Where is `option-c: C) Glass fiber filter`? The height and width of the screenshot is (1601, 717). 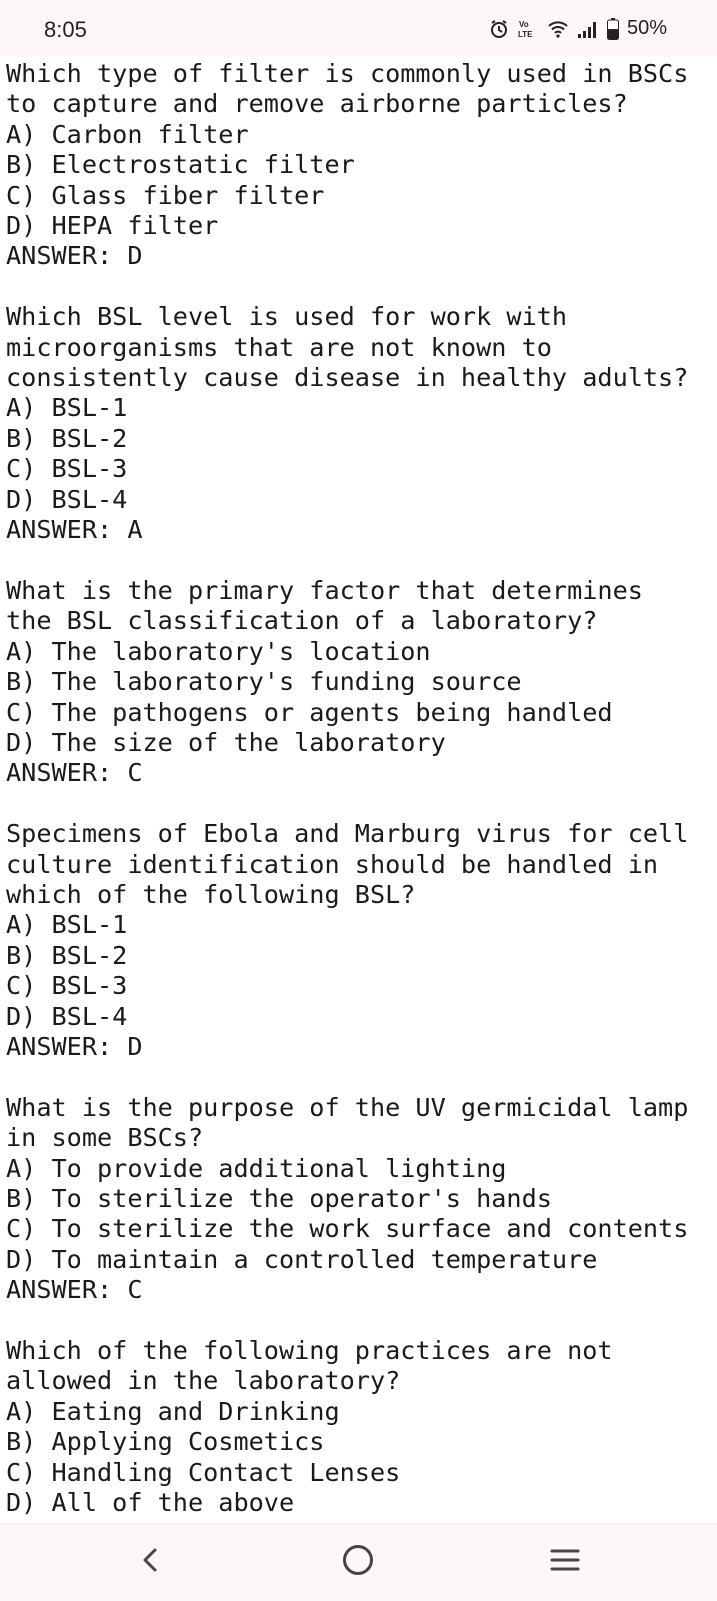
option-c: C) Glass fiber filter is located at coordinates (165, 195).